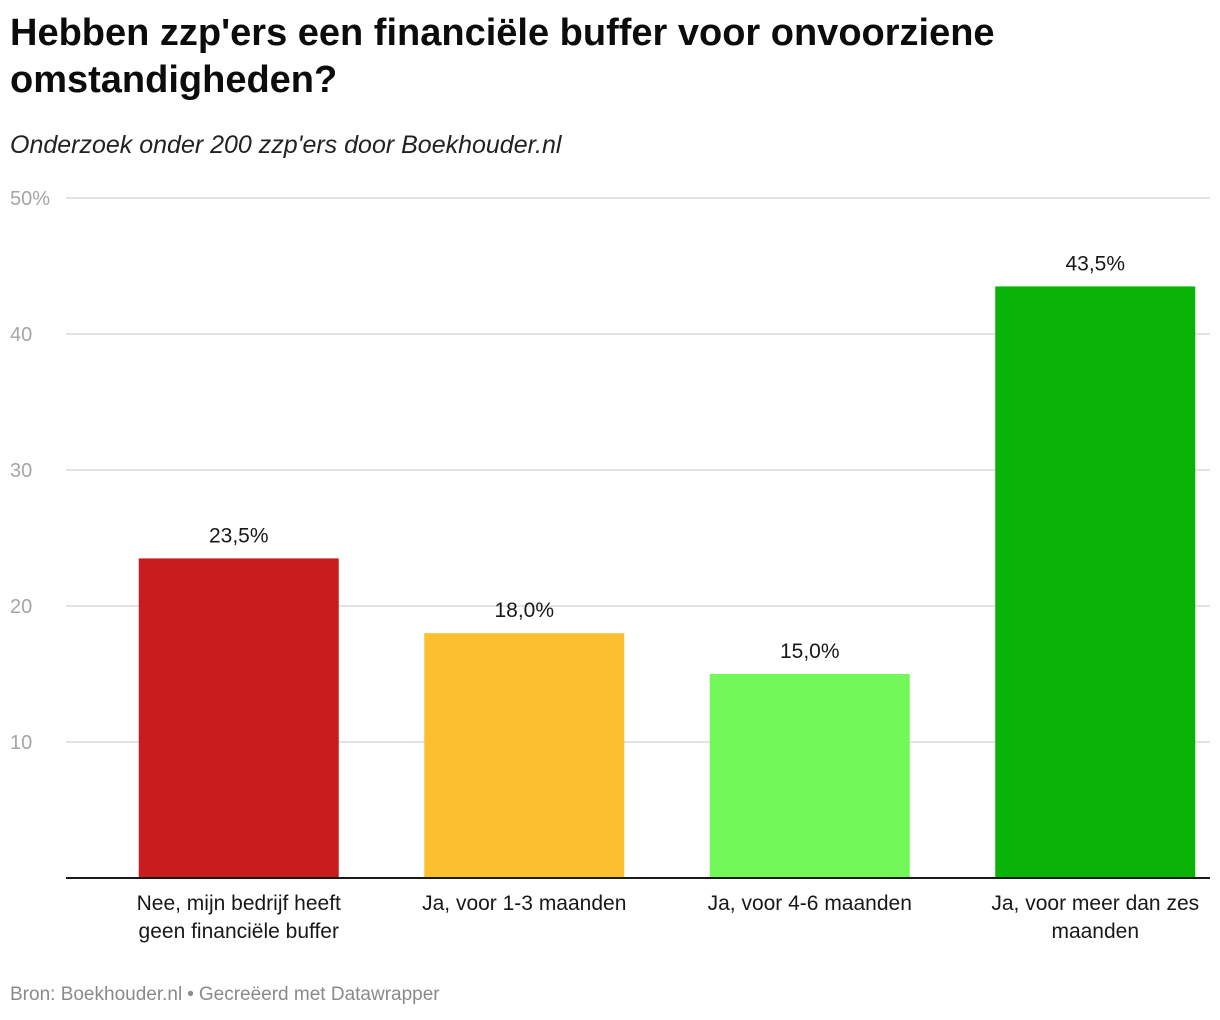  I want to click on x-tick-label-line: Ja, voor 4-6 maanden, so click(810, 903).